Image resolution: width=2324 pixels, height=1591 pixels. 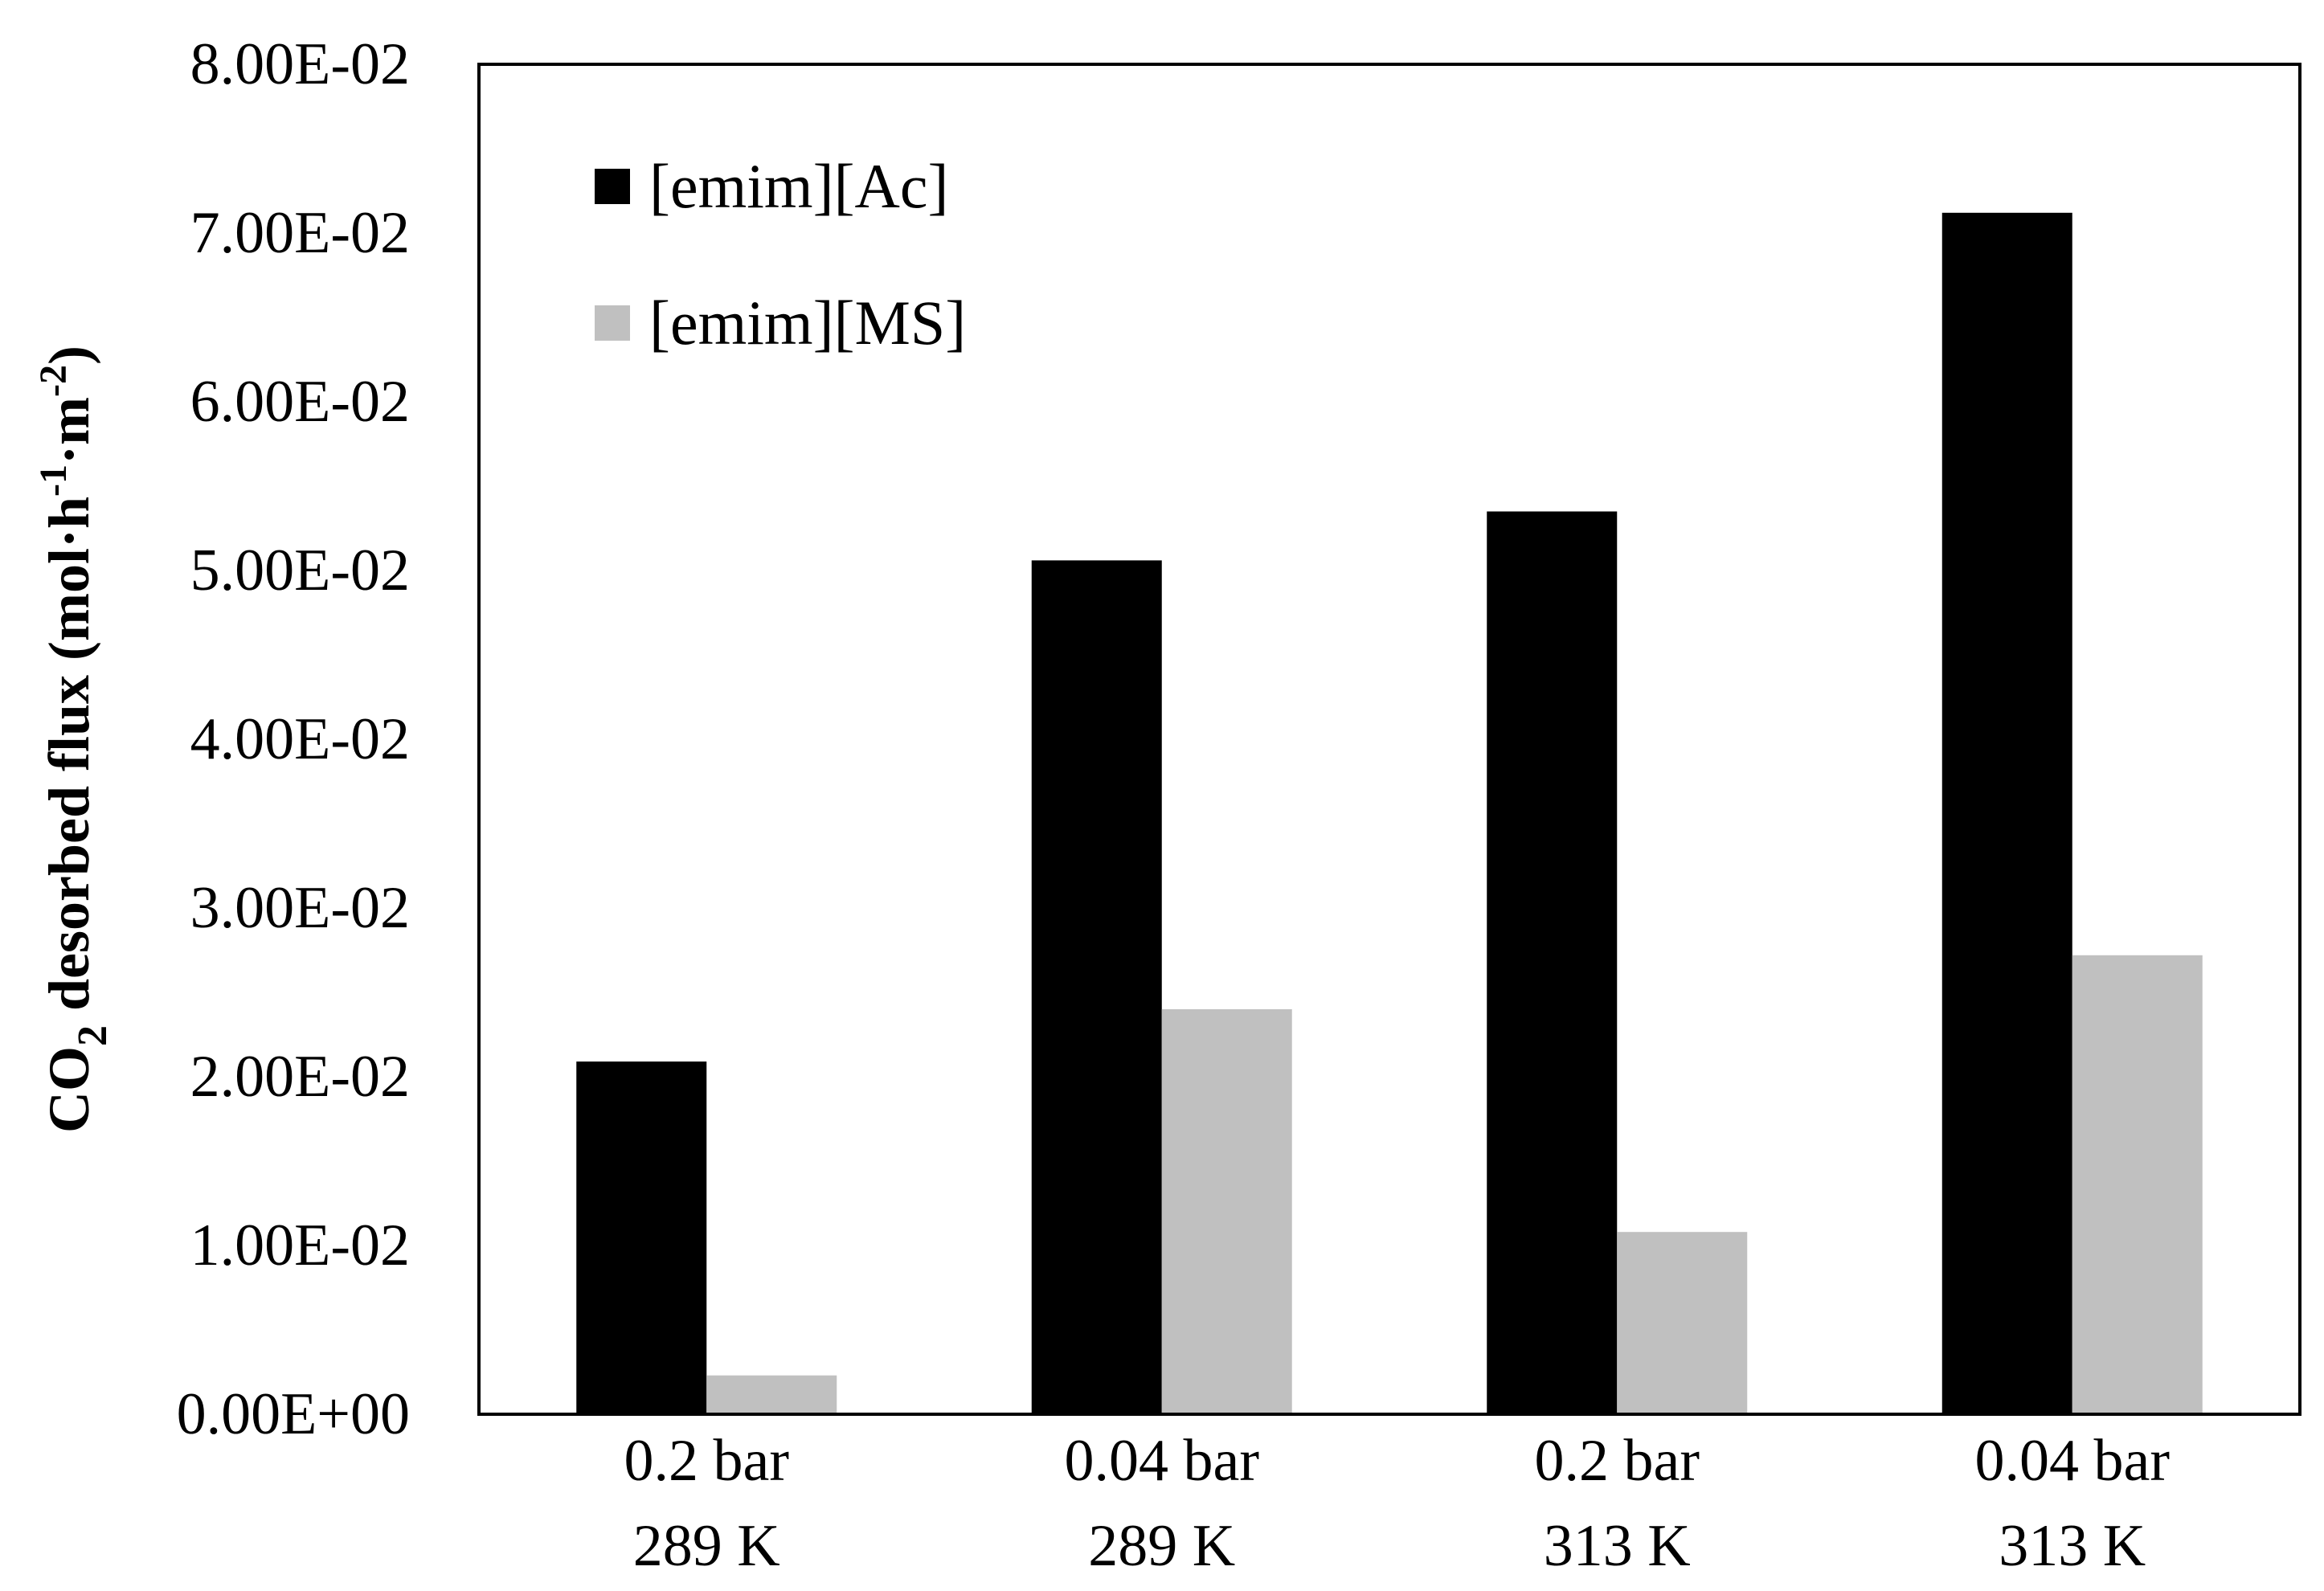 I want to click on legend-label: [emim][MS], so click(x=808, y=323).